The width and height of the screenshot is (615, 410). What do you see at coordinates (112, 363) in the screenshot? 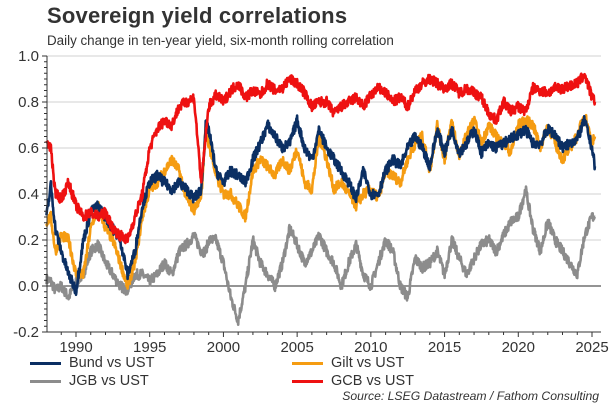
I see `legend-label-bund: Bund vs UST` at bounding box center [112, 363].